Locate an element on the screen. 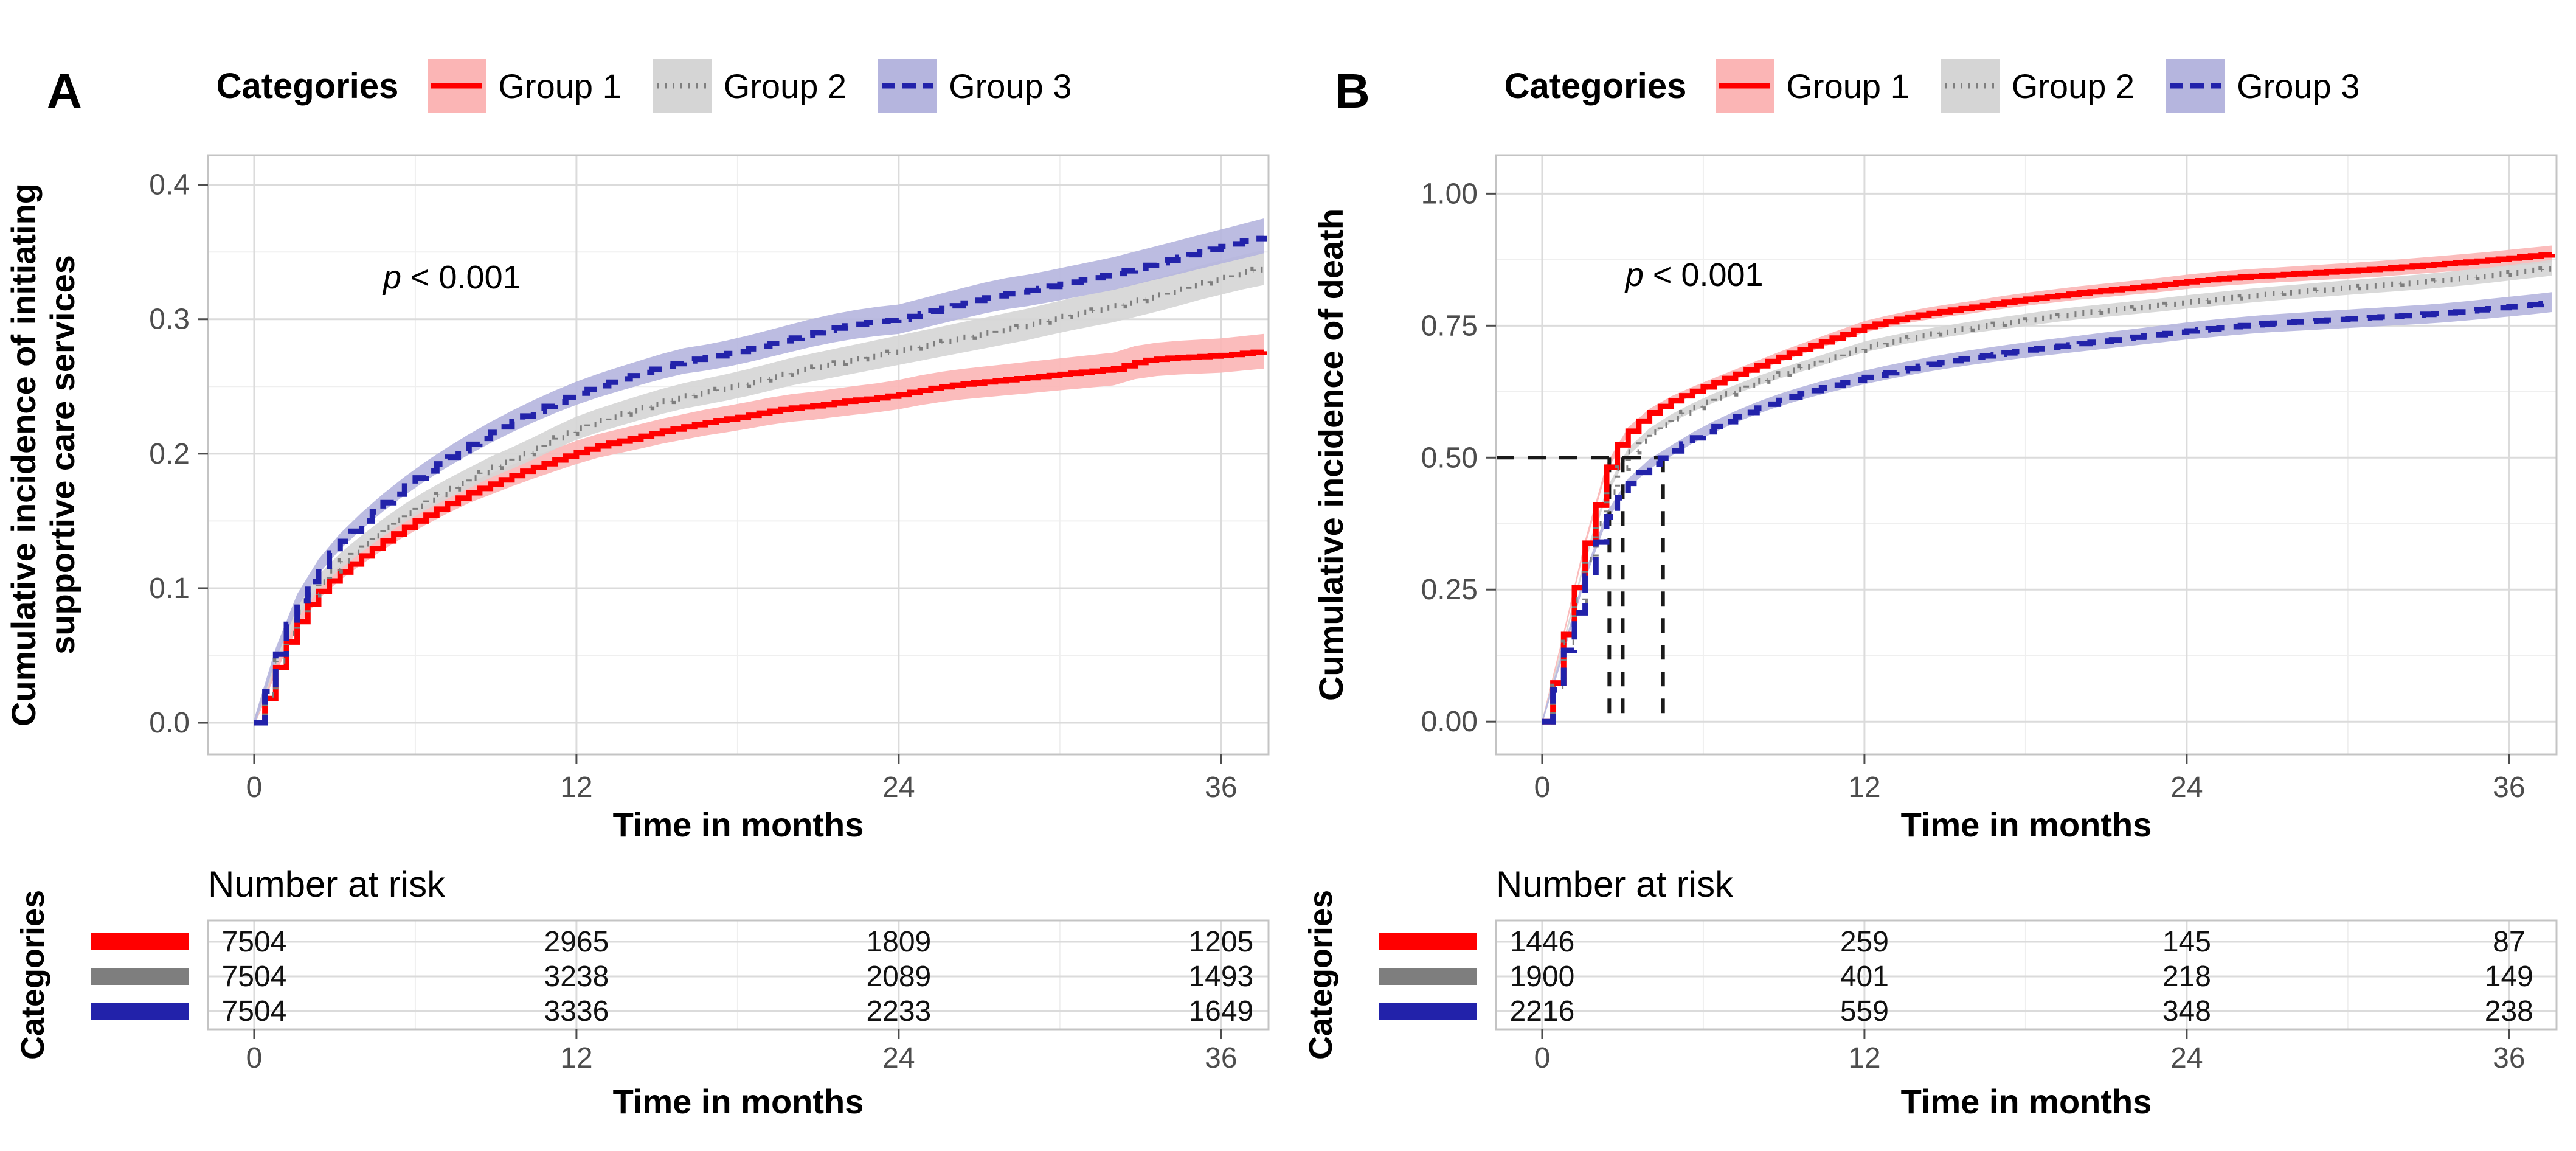 The width and height of the screenshot is (2576, 1151). risk-count: 559 is located at coordinates (1864, 1011).